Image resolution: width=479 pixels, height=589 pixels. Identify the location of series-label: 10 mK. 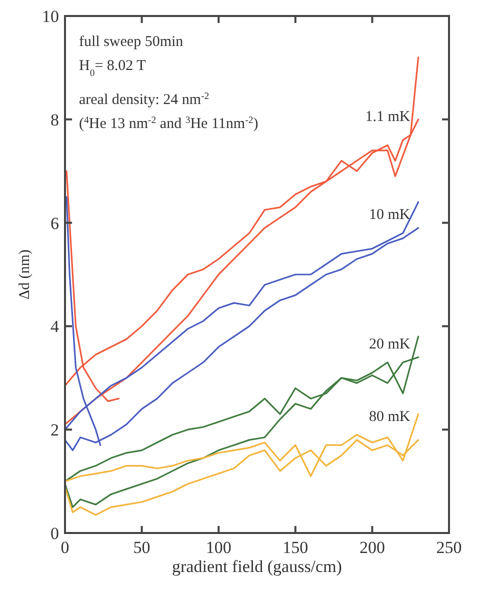
(389, 215).